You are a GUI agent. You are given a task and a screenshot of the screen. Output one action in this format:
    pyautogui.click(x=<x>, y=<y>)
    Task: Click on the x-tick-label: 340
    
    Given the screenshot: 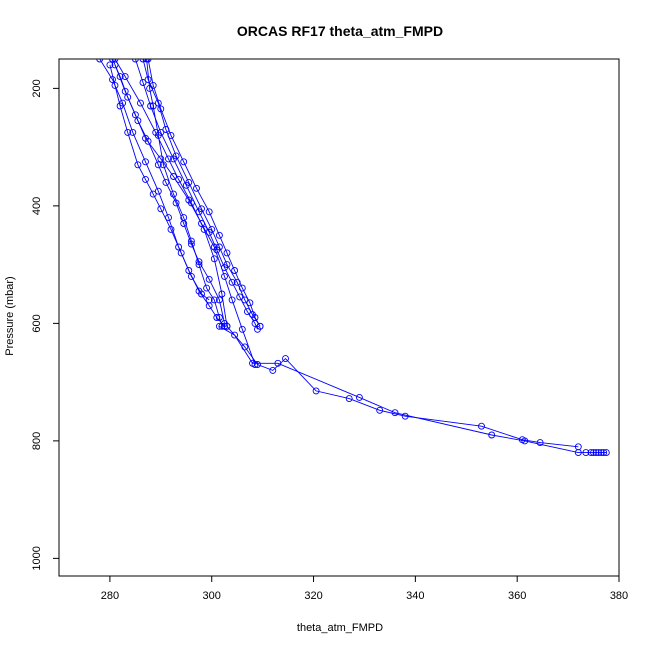 What is the action you would take?
    pyautogui.click(x=415, y=596)
    